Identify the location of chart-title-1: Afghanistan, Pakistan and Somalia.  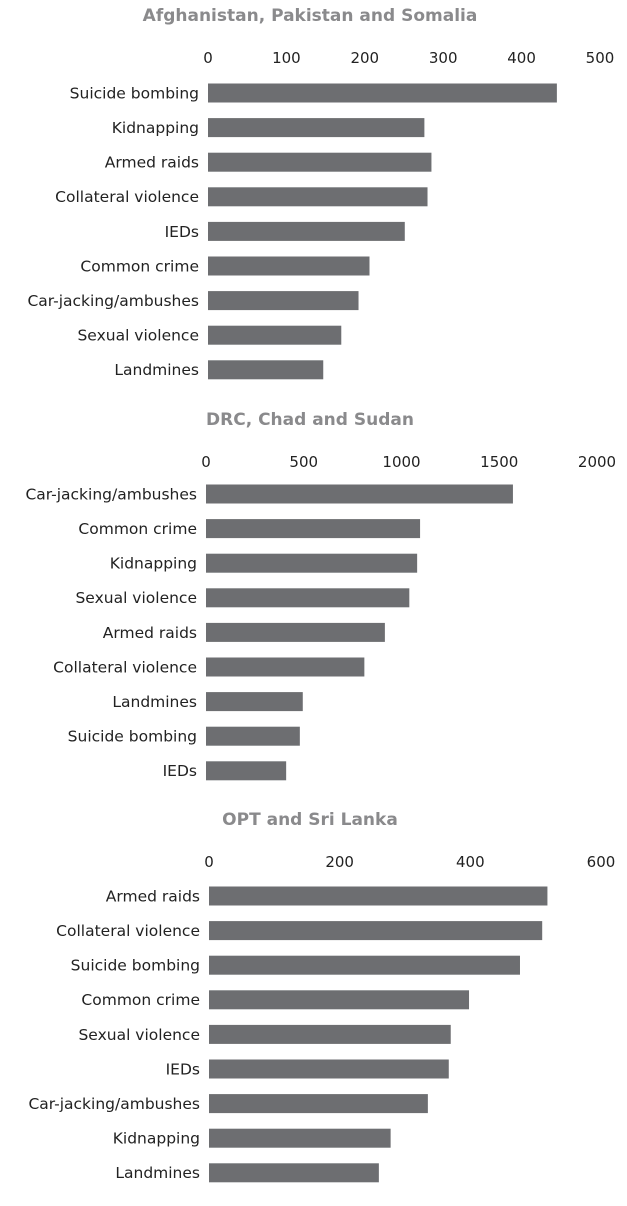
(310, 16).